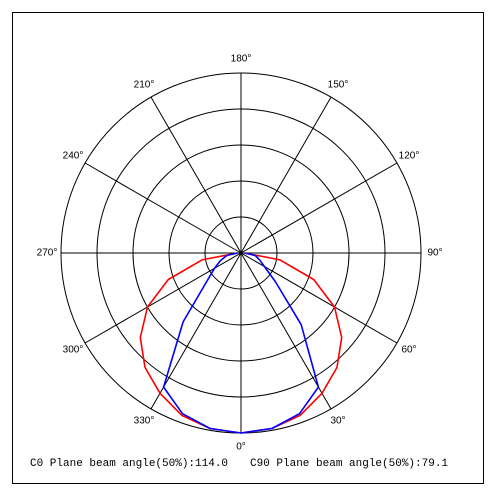  I want to click on angle-label: 300°, so click(73, 350).